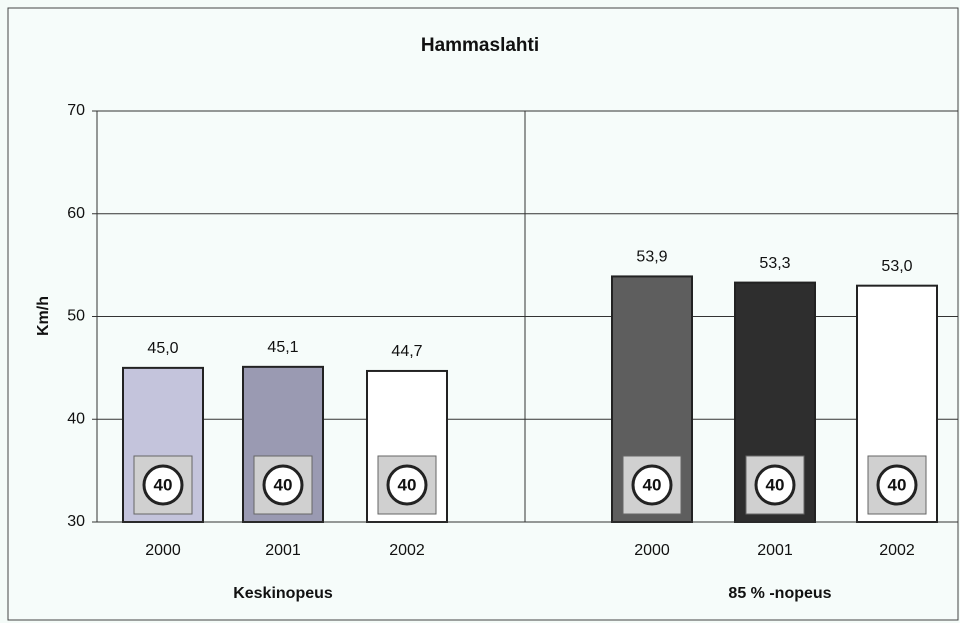  I want to click on y-tick-label: 50, so click(76, 316).